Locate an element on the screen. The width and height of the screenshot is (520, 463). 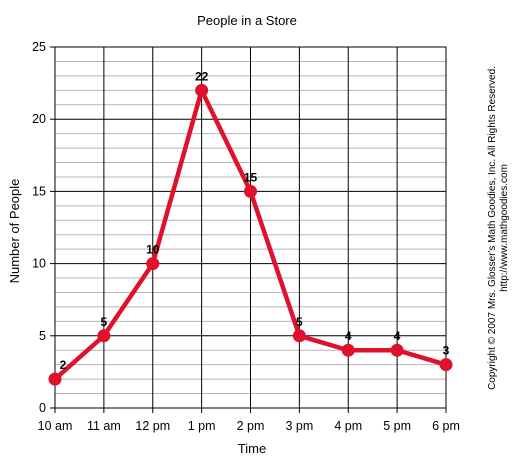
chart-title: People in a Store is located at coordinates (247, 20).